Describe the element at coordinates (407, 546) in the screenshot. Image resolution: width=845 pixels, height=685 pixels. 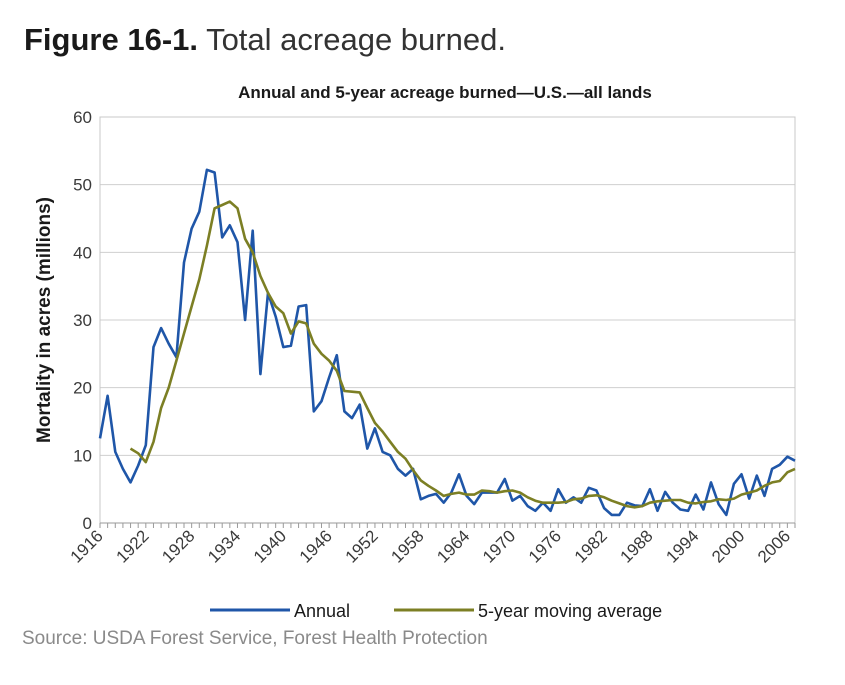
I see `x-tick-label: 1958` at that location.